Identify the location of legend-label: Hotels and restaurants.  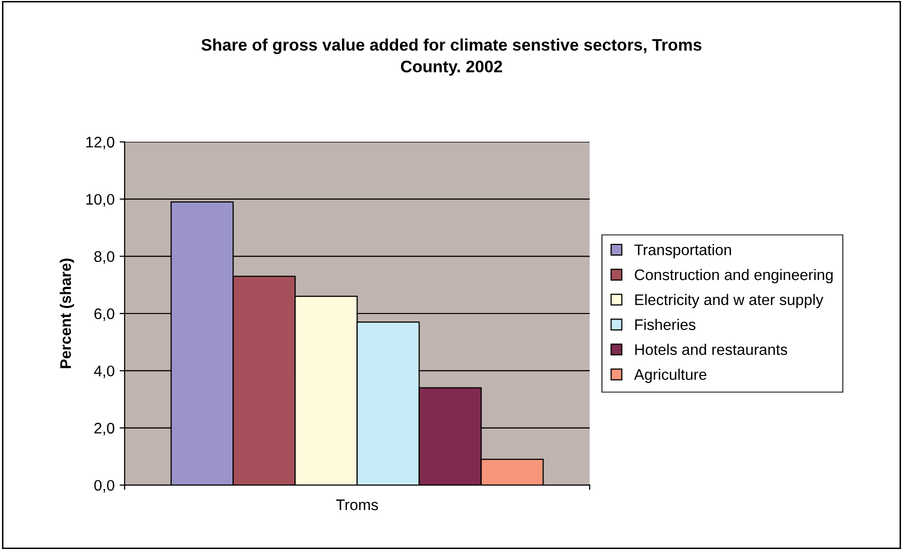
(711, 350).